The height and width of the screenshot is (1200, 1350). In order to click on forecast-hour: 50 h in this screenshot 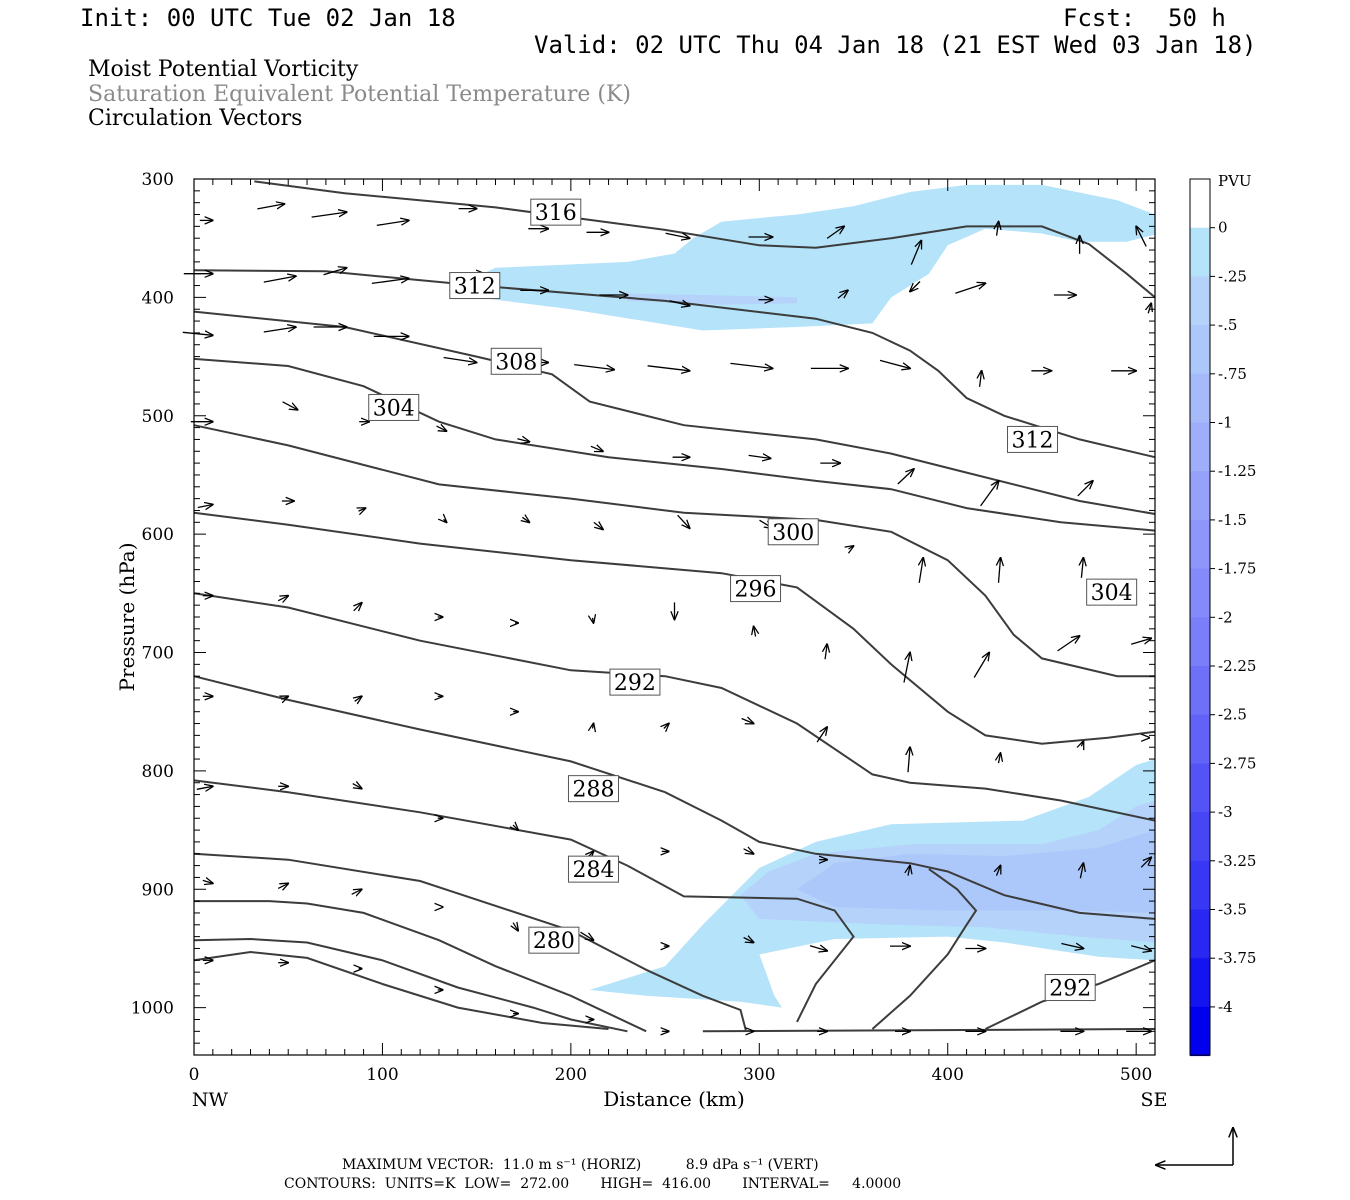, I will do `click(1197, 18)`.